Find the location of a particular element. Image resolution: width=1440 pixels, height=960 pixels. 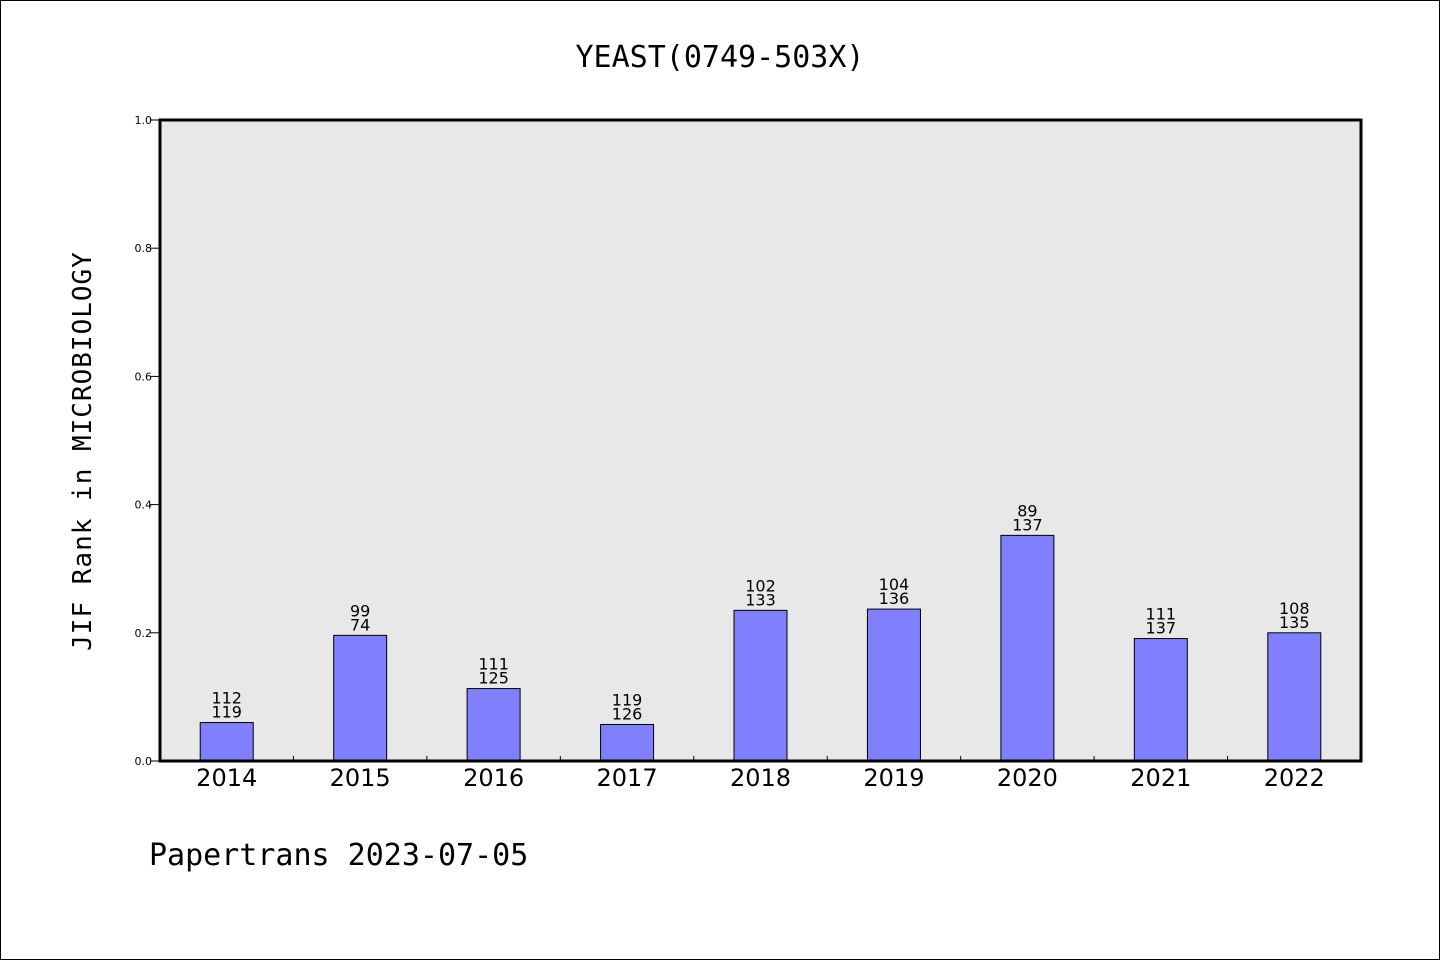

data-label-bottom: 133 is located at coordinates (760, 599).